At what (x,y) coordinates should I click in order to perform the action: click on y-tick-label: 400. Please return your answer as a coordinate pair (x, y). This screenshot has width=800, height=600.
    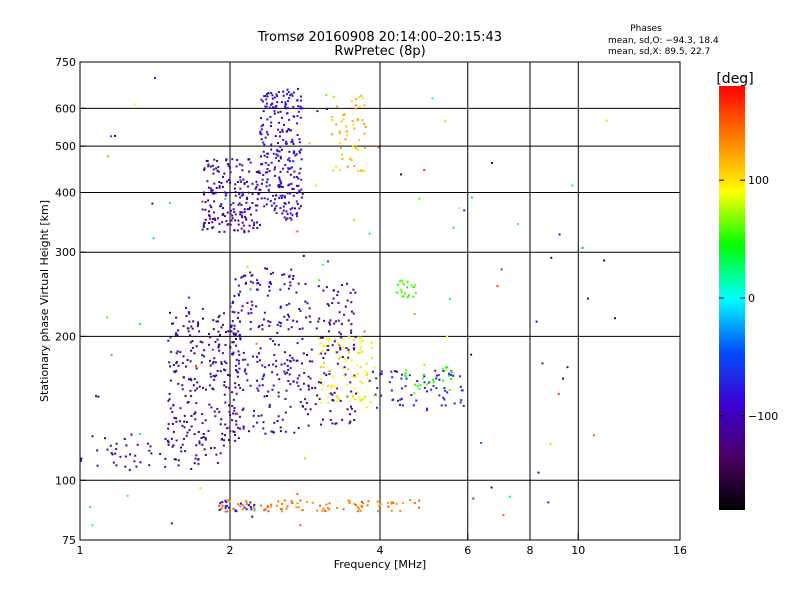
    Looking at the image, I should click on (65, 192).